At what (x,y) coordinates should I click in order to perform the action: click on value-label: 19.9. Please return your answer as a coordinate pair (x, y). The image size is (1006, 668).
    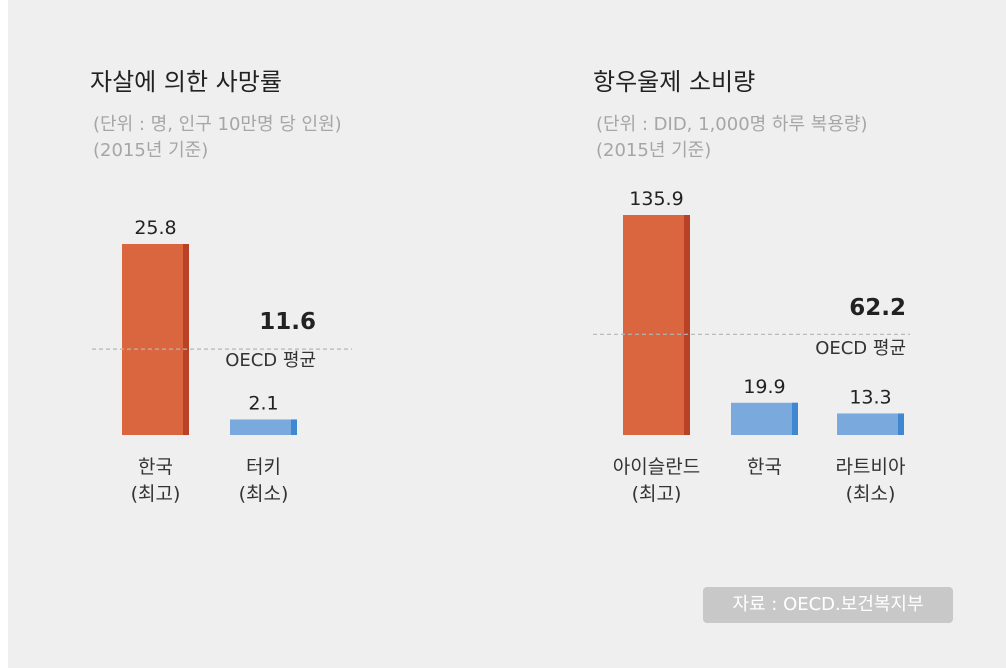
    Looking at the image, I should click on (764, 387).